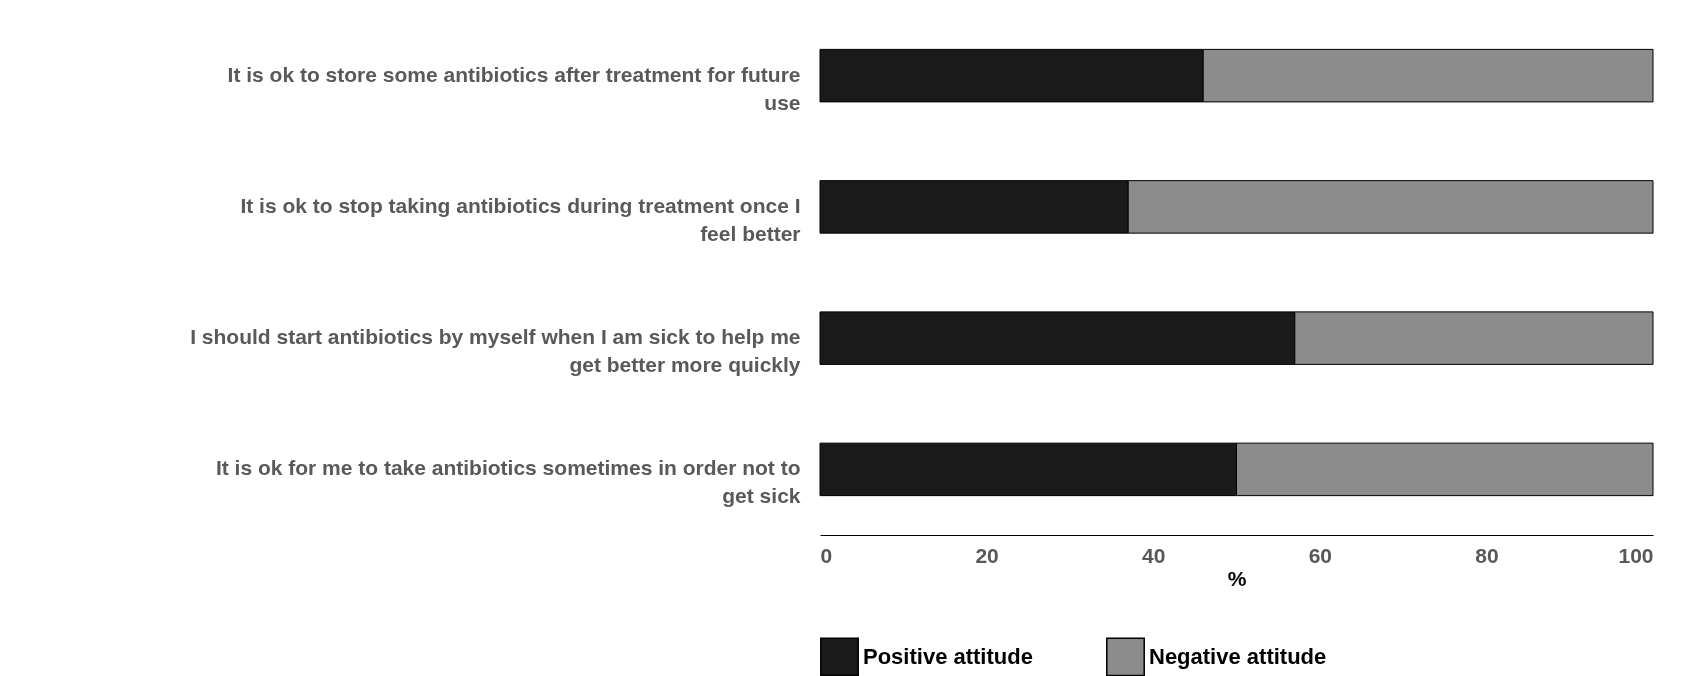  What do you see at coordinates (826, 555) in the screenshot?
I see `x-tick-label: 0` at bounding box center [826, 555].